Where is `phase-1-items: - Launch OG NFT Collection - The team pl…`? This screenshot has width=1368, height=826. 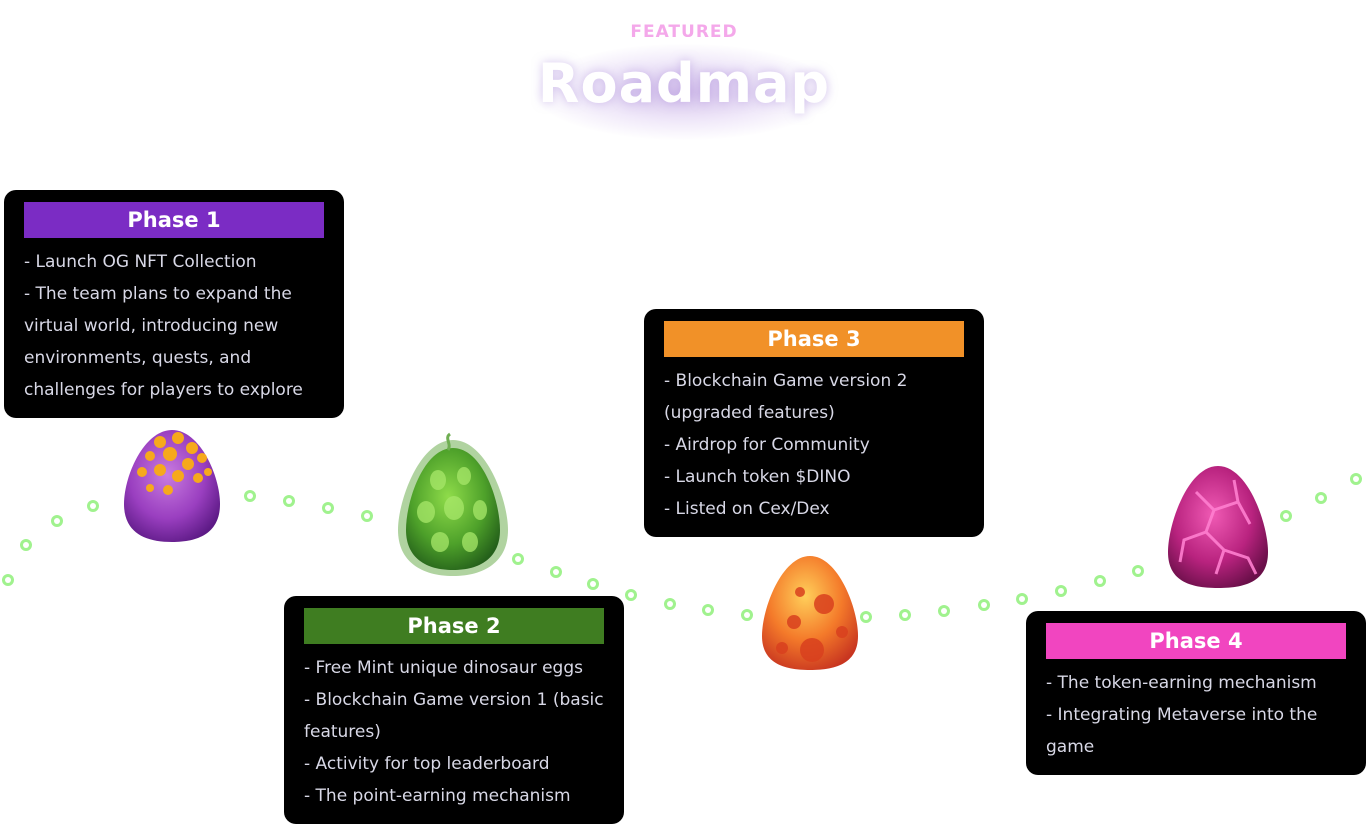
phase-1-items: - Launch OG NFT Collection - The team pl… is located at coordinates (174, 326).